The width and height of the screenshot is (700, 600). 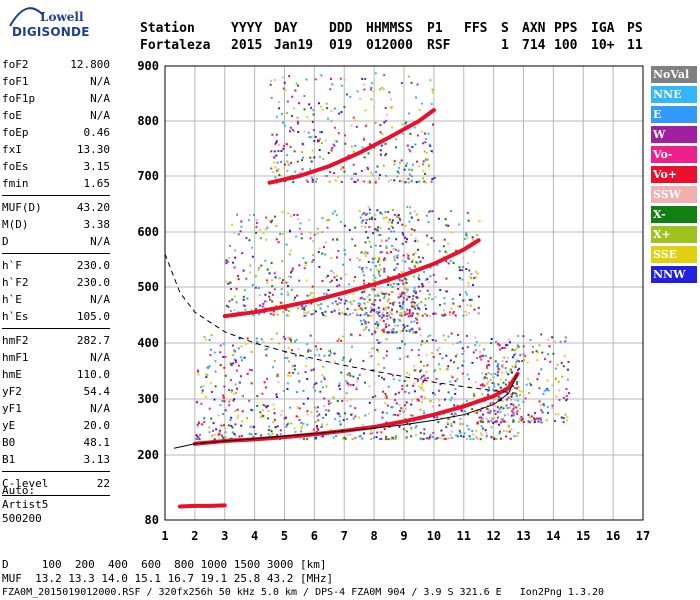 What do you see at coordinates (345, 411) in the screenshot?
I see `electron-density-profile-line` at bounding box center [345, 411].